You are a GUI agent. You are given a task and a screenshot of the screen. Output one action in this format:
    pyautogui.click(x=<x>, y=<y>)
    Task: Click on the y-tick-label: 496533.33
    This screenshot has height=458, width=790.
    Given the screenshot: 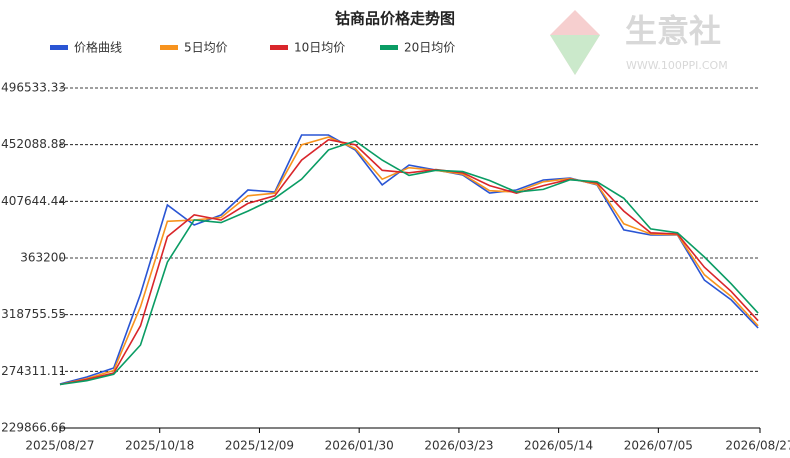 What is the action you would take?
    pyautogui.click(x=33, y=88)
    